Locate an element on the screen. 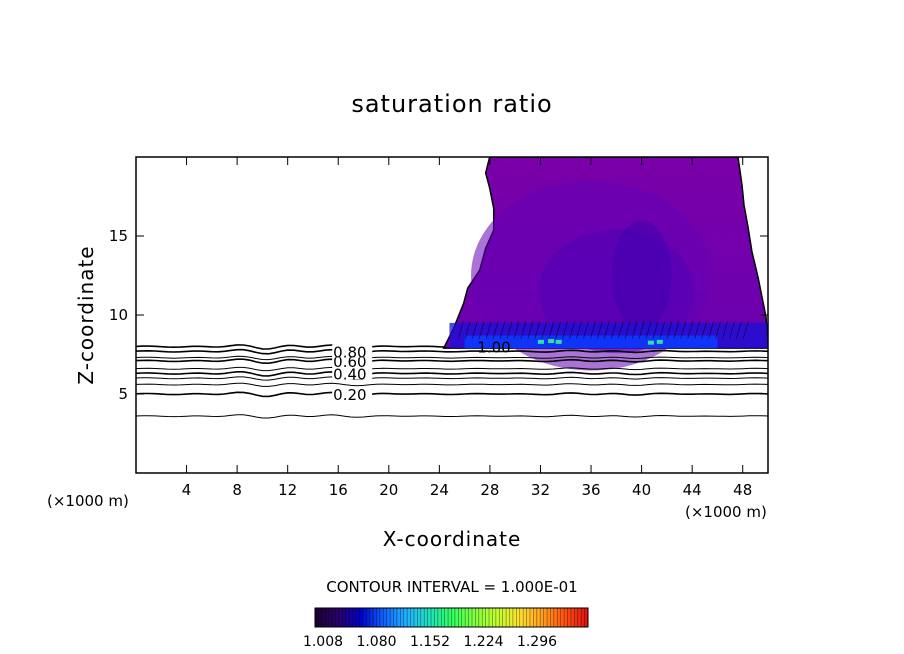 The width and height of the screenshot is (904, 654). colorbar-tick-label: 1.152 is located at coordinates (430, 642).